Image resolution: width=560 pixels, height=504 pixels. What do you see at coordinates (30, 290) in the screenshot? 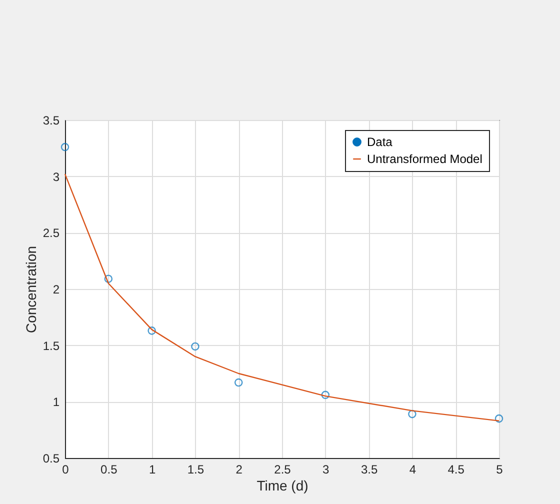
I see `y-axis-title: Concentration` at bounding box center [30, 290].